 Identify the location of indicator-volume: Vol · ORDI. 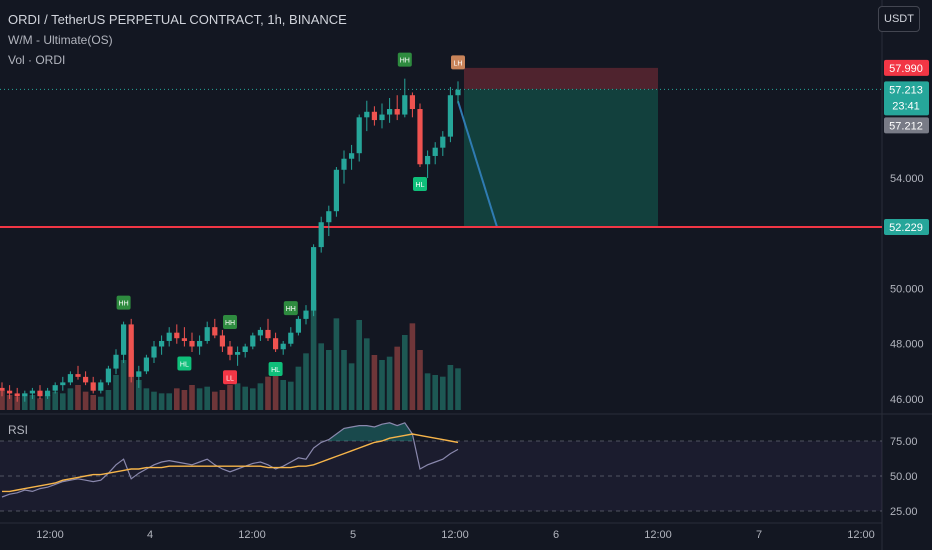
(37, 60).